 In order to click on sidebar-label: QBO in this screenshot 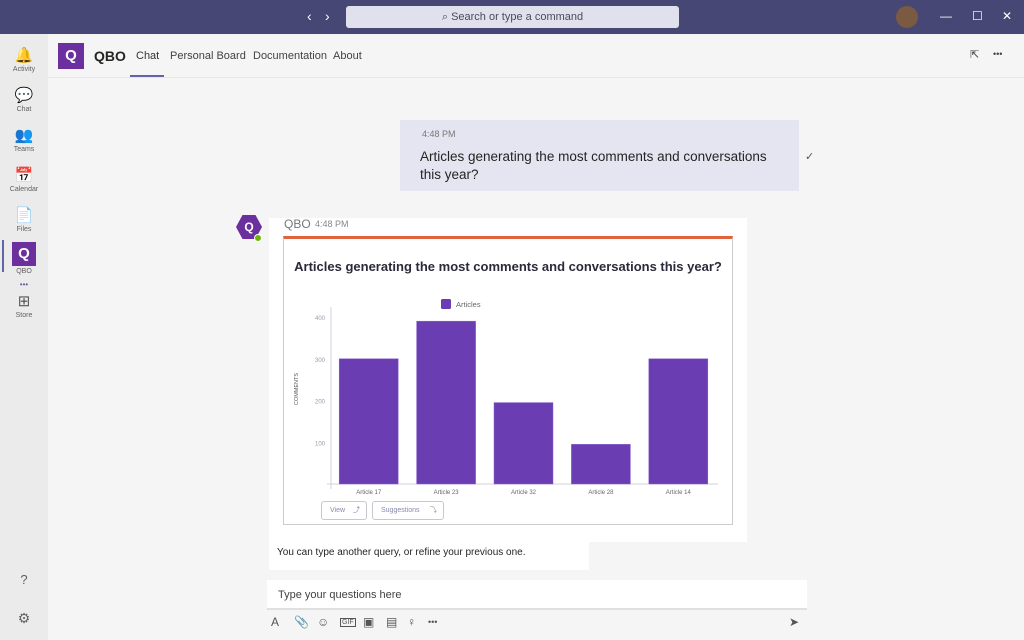, I will do `click(24, 271)`.